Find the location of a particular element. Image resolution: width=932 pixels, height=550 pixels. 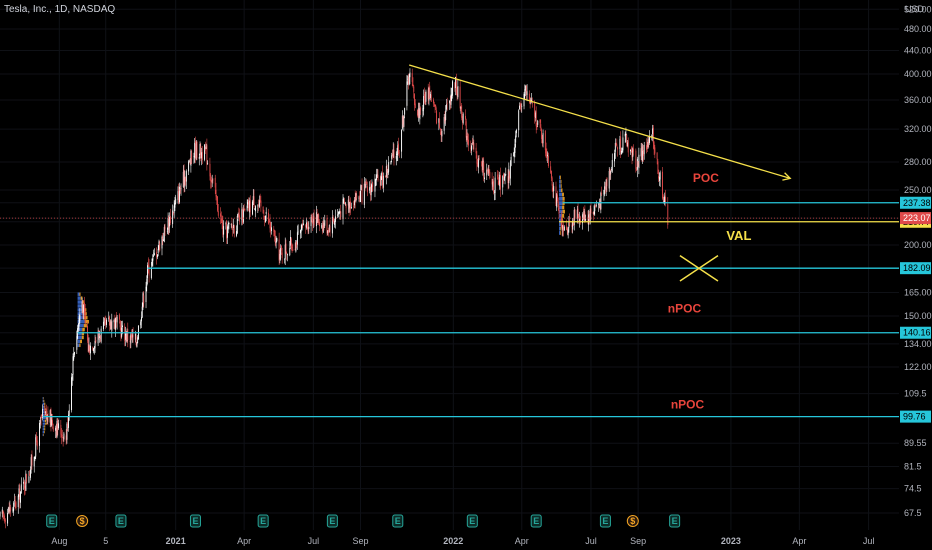

annotations: POC VAL nPOC nPOC is located at coordinates (710, 291).